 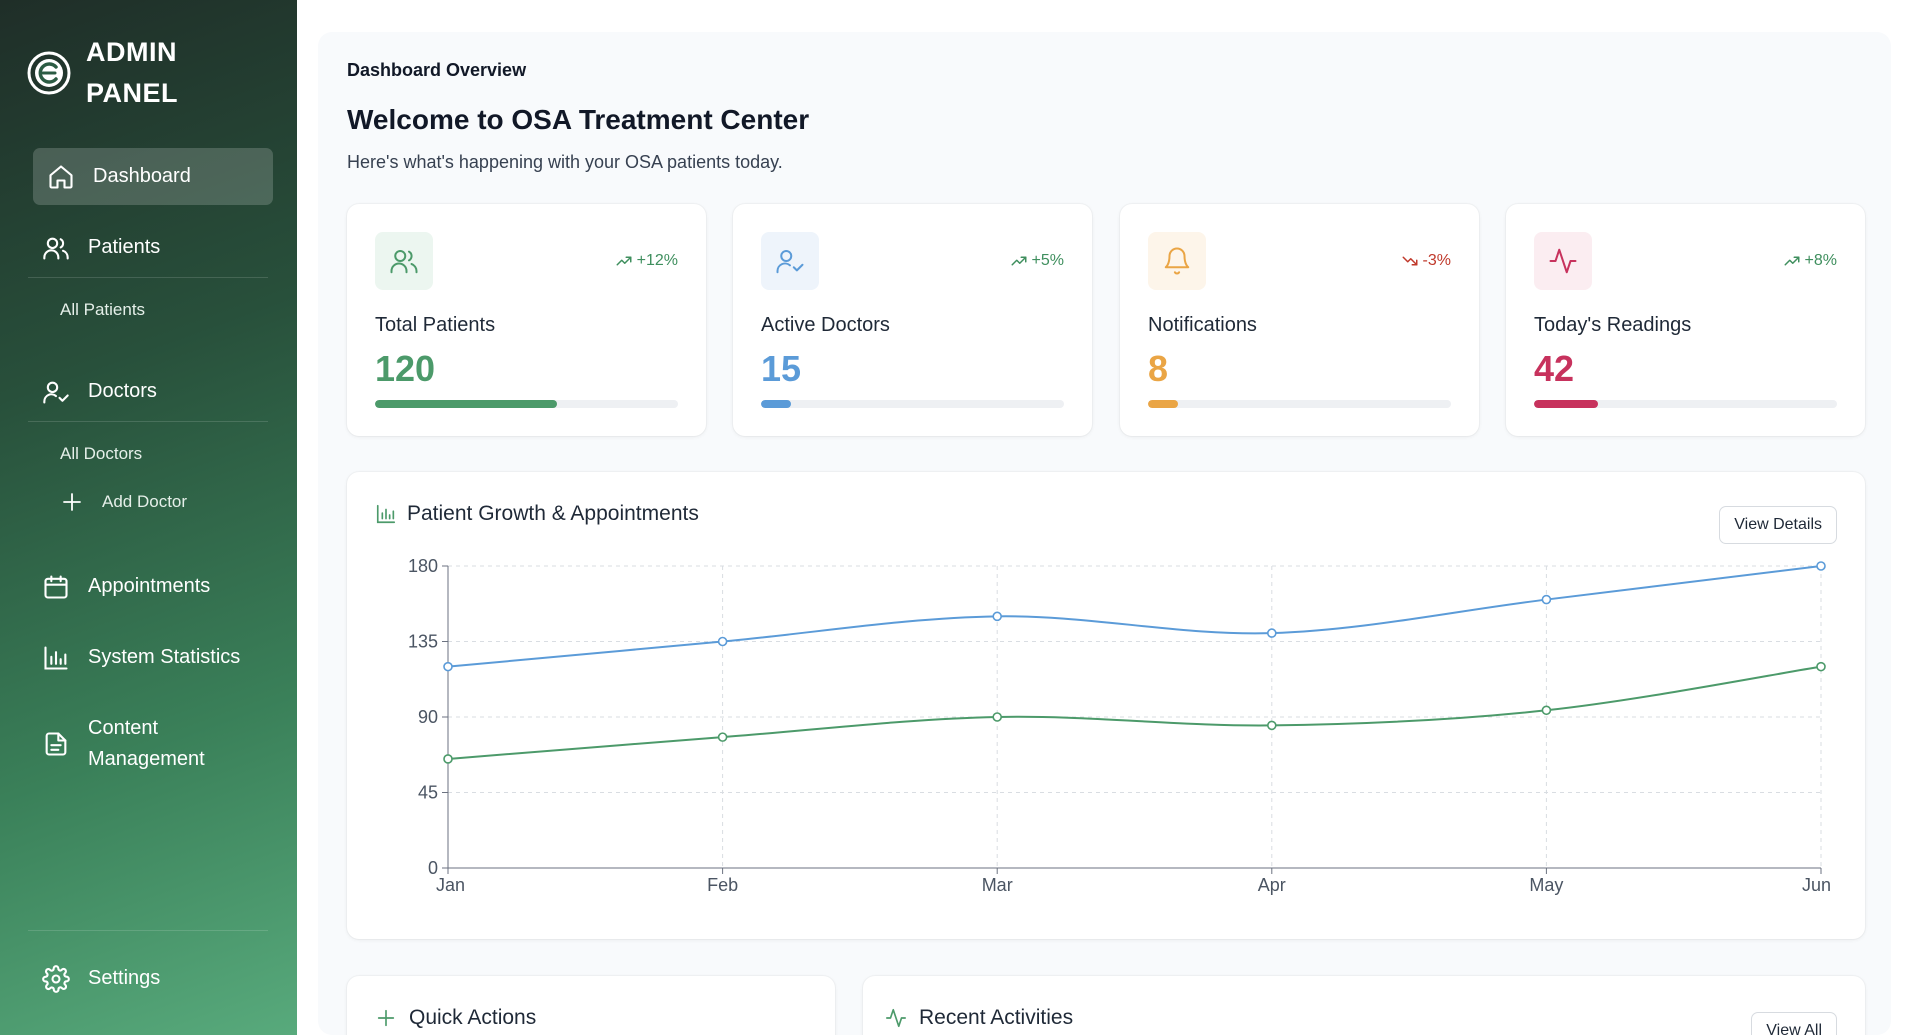 What do you see at coordinates (405, 368) in the screenshot?
I see `card-value: 120` at bounding box center [405, 368].